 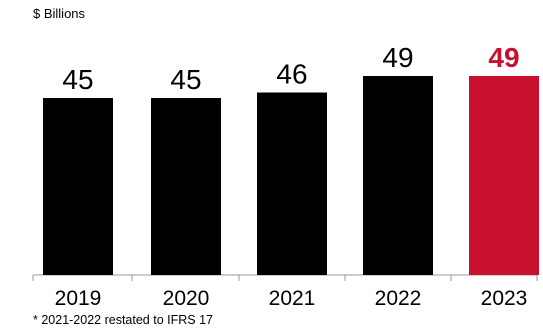 What do you see at coordinates (78, 298) in the screenshot?
I see `category-label-2019: 2019` at bounding box center [78, 298].